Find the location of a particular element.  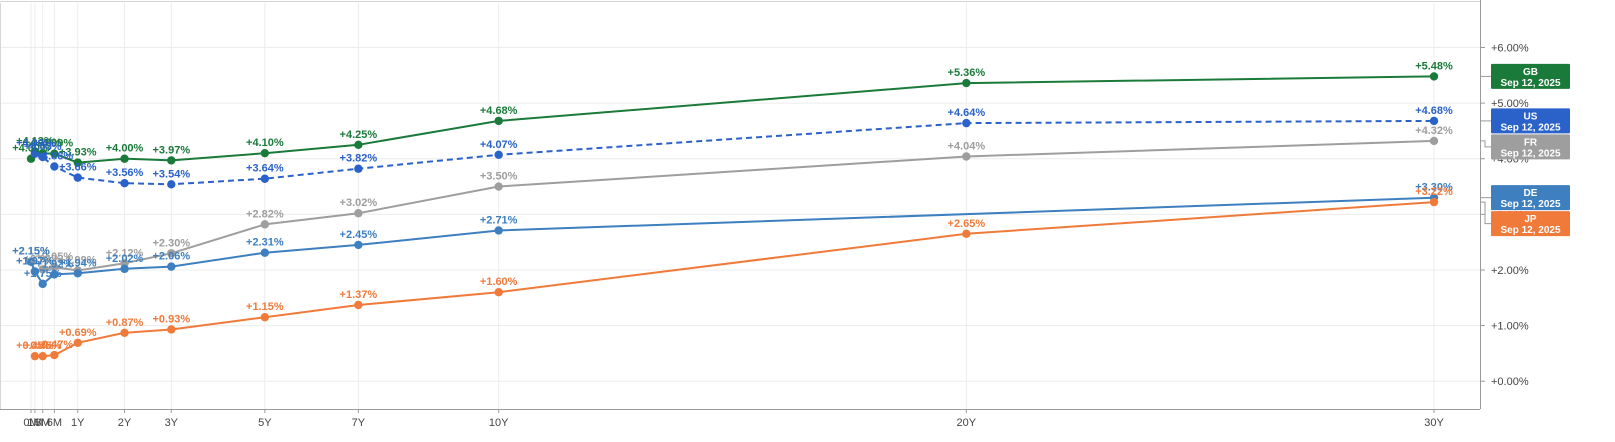

series-tag-us is located at coordinates (1530, 121).